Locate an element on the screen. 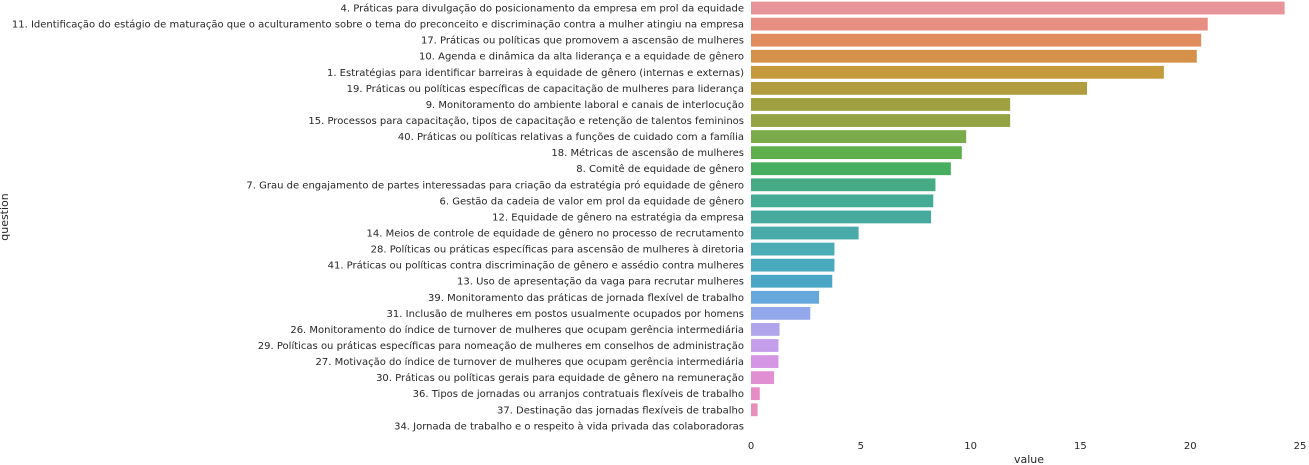  x-axis-ticks: 0 5 10 15 20 25 is located at coordinates (1027, 446).